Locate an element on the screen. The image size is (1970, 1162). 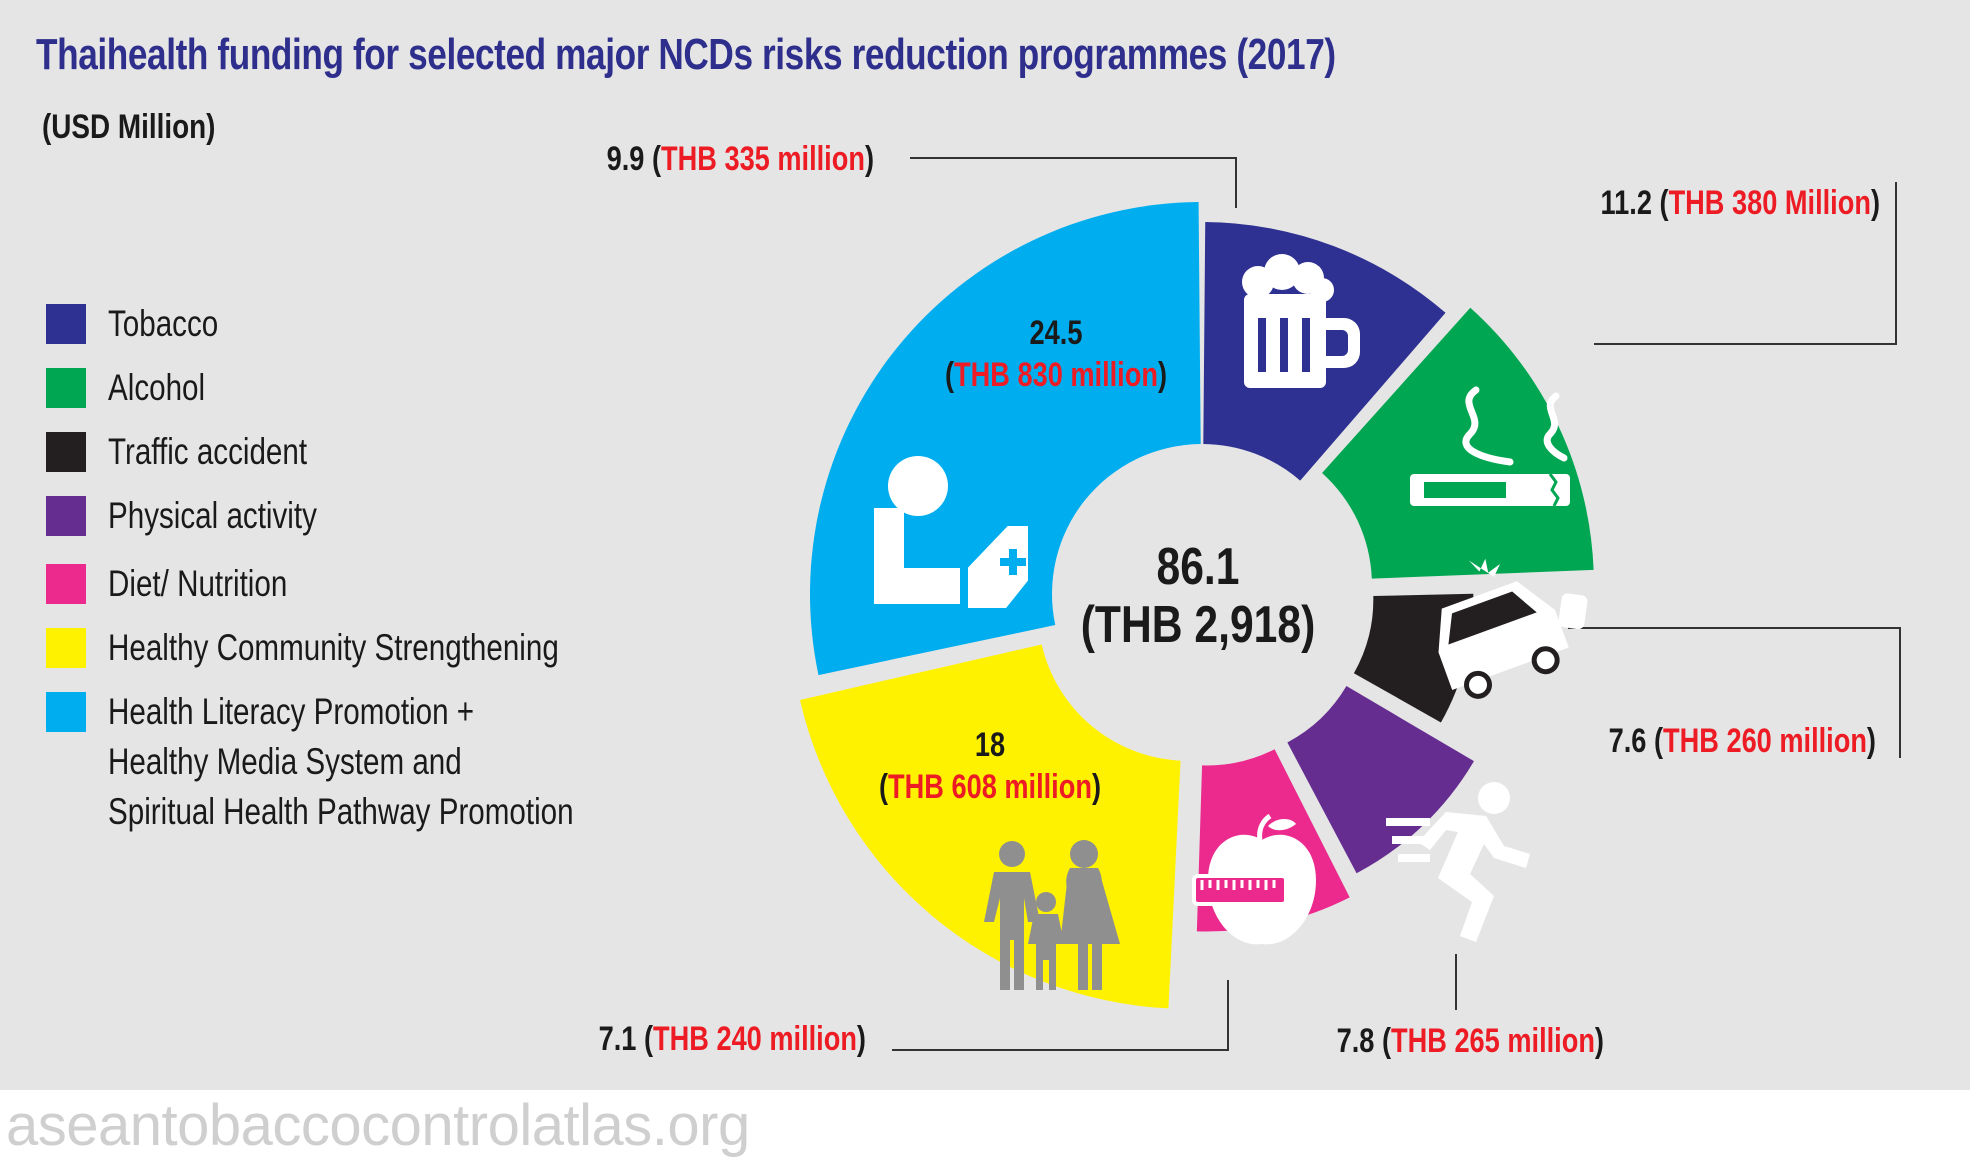
legend-label-line2: Healthy Media System and is located at coordinates (285, 761).